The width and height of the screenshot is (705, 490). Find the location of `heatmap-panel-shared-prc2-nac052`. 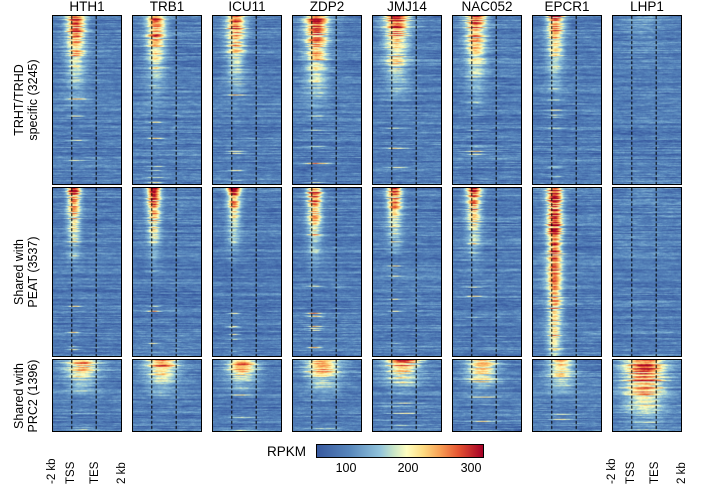

heatmap-panel-shared-prc2-nac052 is located at coordinates (487, 395).